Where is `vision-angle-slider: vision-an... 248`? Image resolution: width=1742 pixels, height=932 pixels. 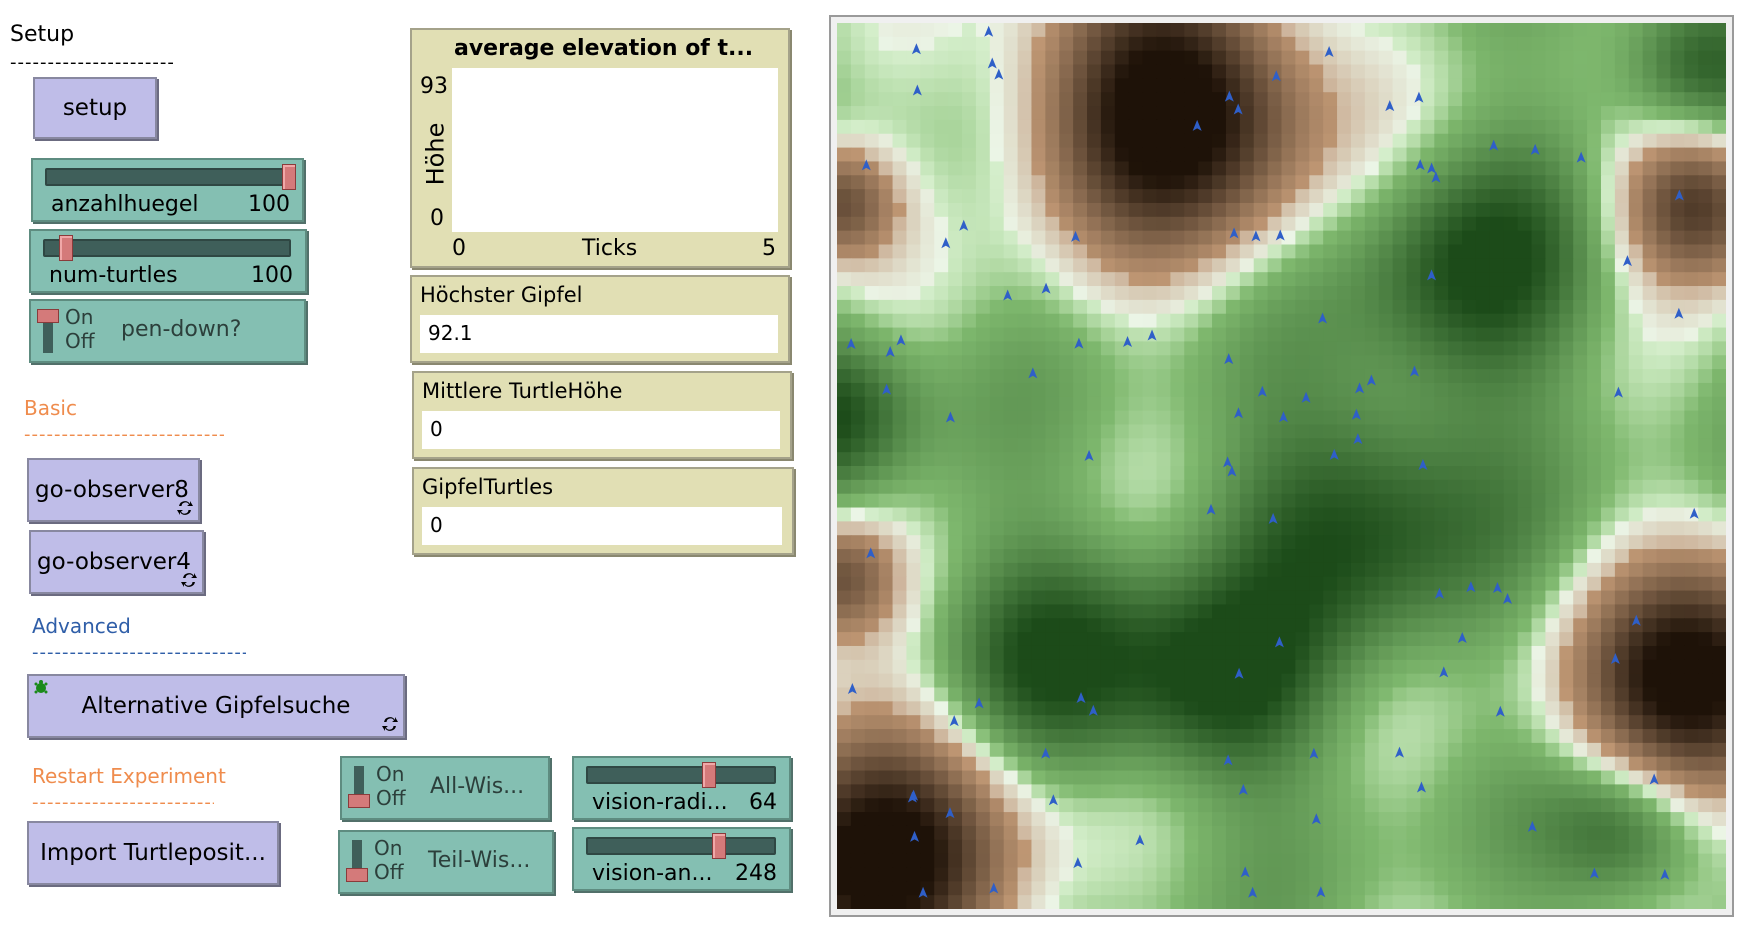 vision-angle-slider: vision-an... 248 is located at coordinates (681, 859).